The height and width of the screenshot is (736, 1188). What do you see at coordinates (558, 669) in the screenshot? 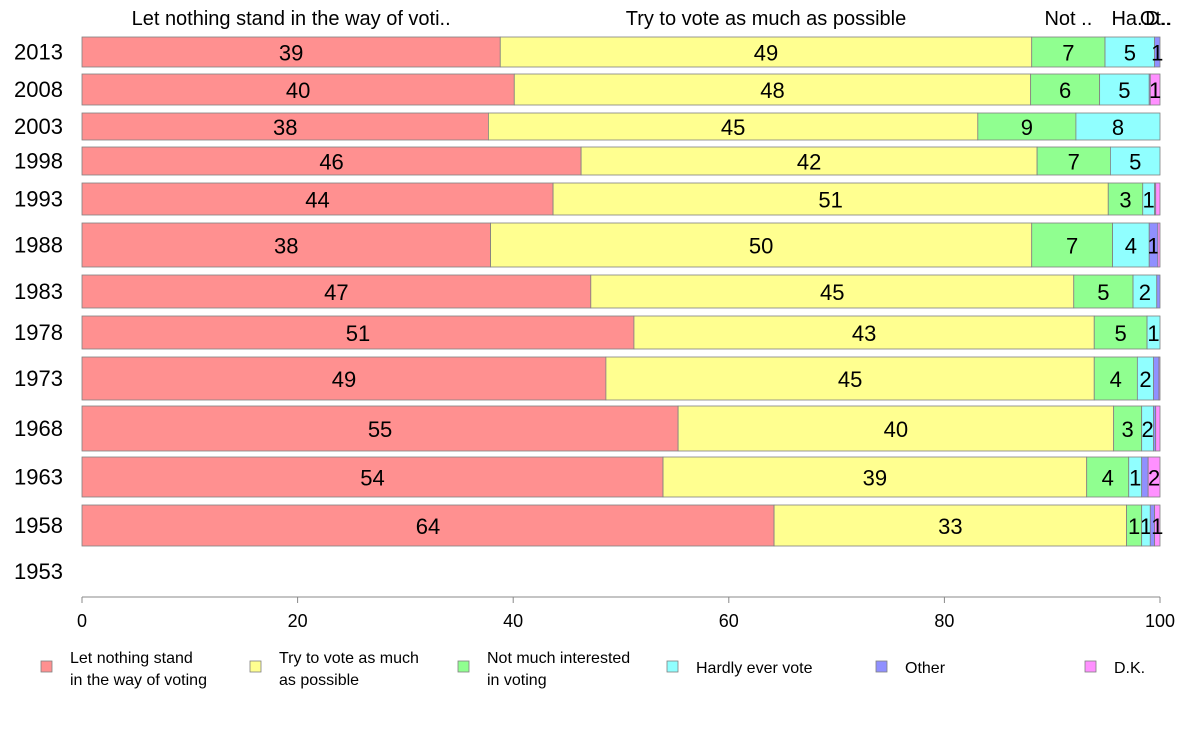
I see `legend-label: Not much interested in voting` at bounding box center [558, 669].